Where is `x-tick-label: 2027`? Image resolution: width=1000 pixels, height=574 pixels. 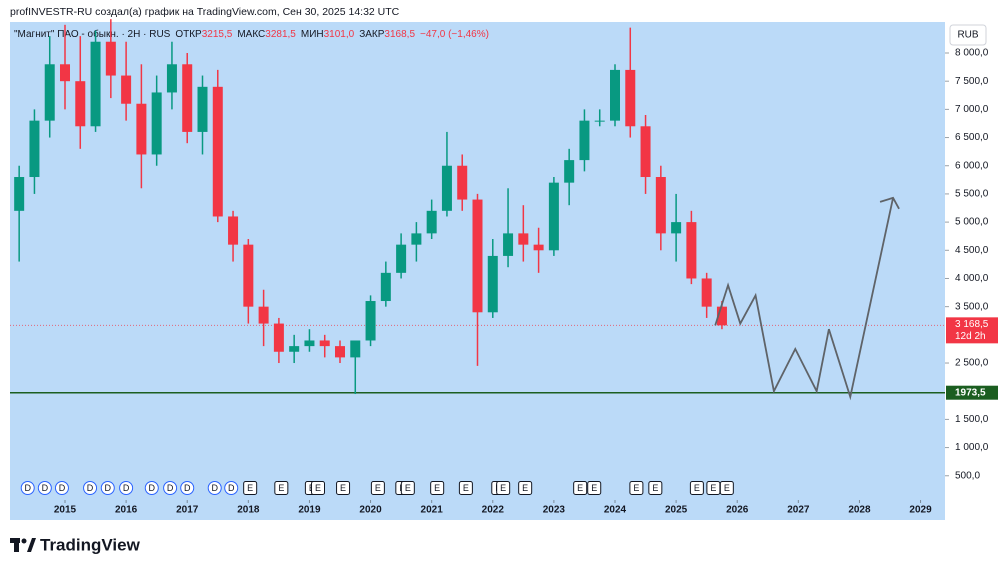 x-tick-label: 2027 is located at coordinates (798, 510).